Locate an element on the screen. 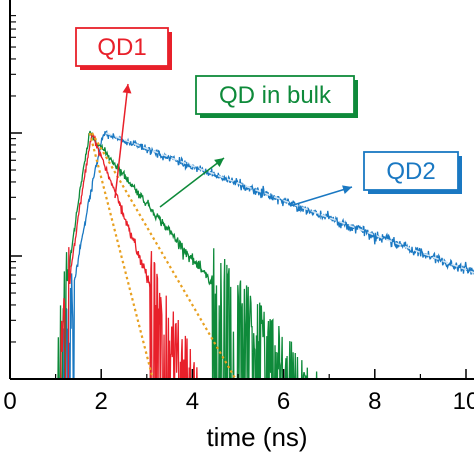  x-tick-label: 10 is located at coordinates (463, 401).